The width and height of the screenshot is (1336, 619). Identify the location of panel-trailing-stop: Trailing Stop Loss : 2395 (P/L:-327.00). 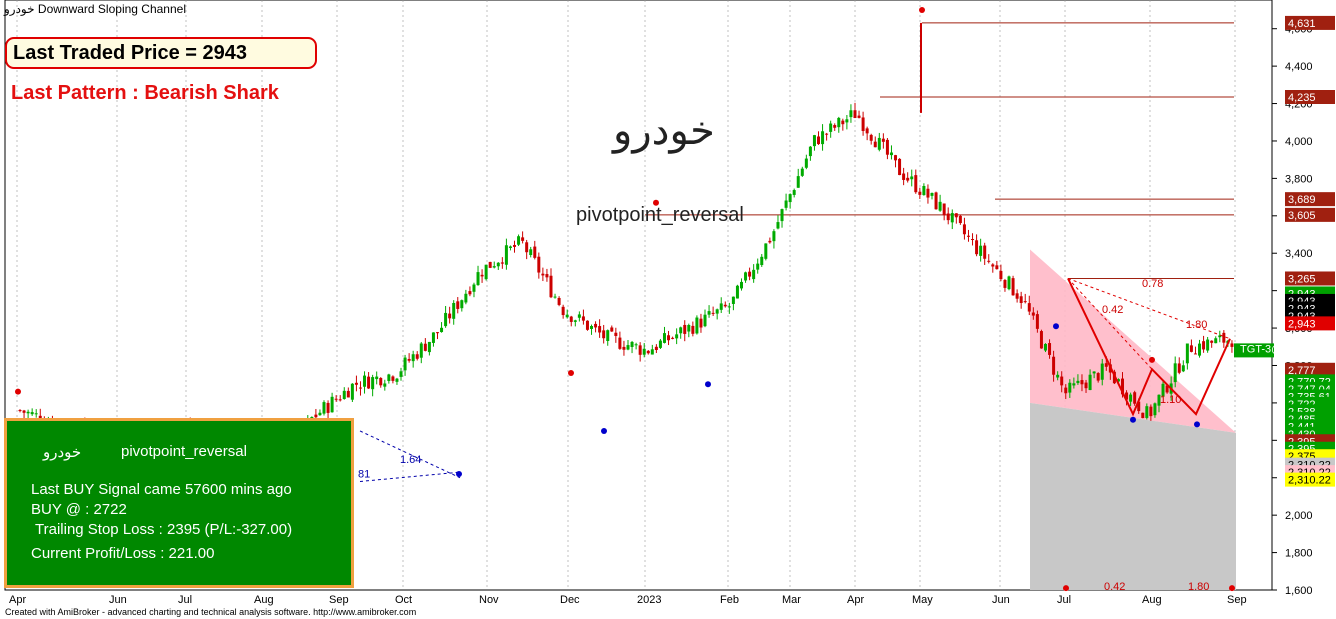
(164, 529).